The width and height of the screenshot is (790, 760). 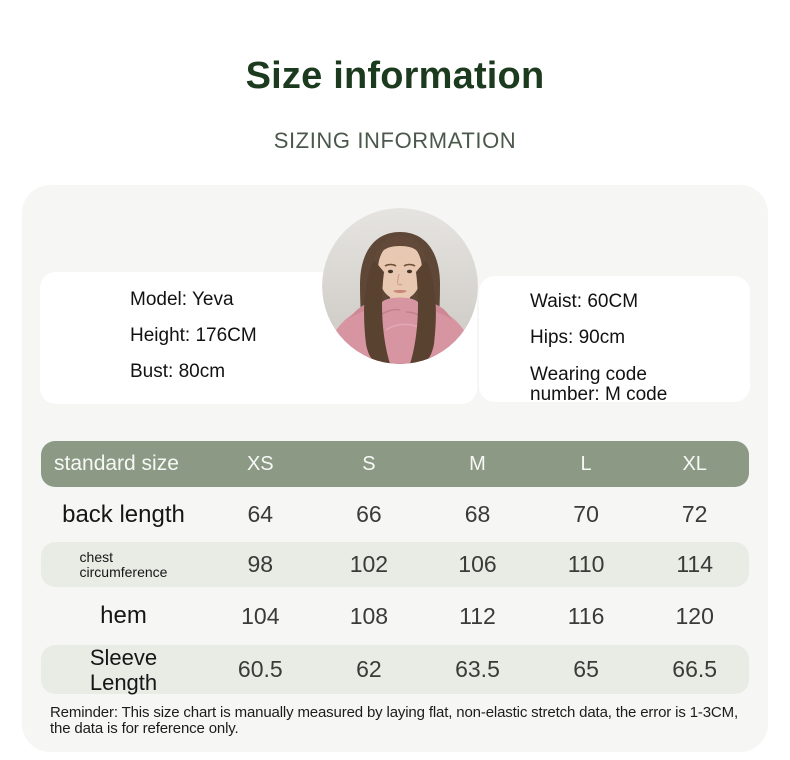 I want to click on size-cell: 114, so click(x=694, y=564).